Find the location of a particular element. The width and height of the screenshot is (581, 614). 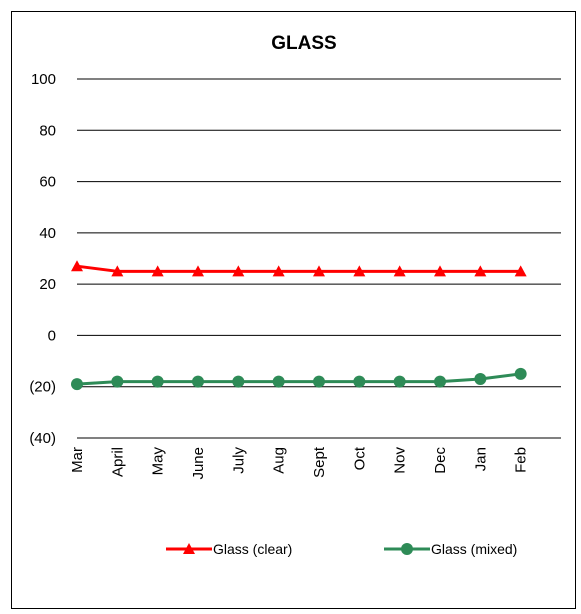

legend: Glass (clear) Glass (mixed) is located at coordinates (341, 549).